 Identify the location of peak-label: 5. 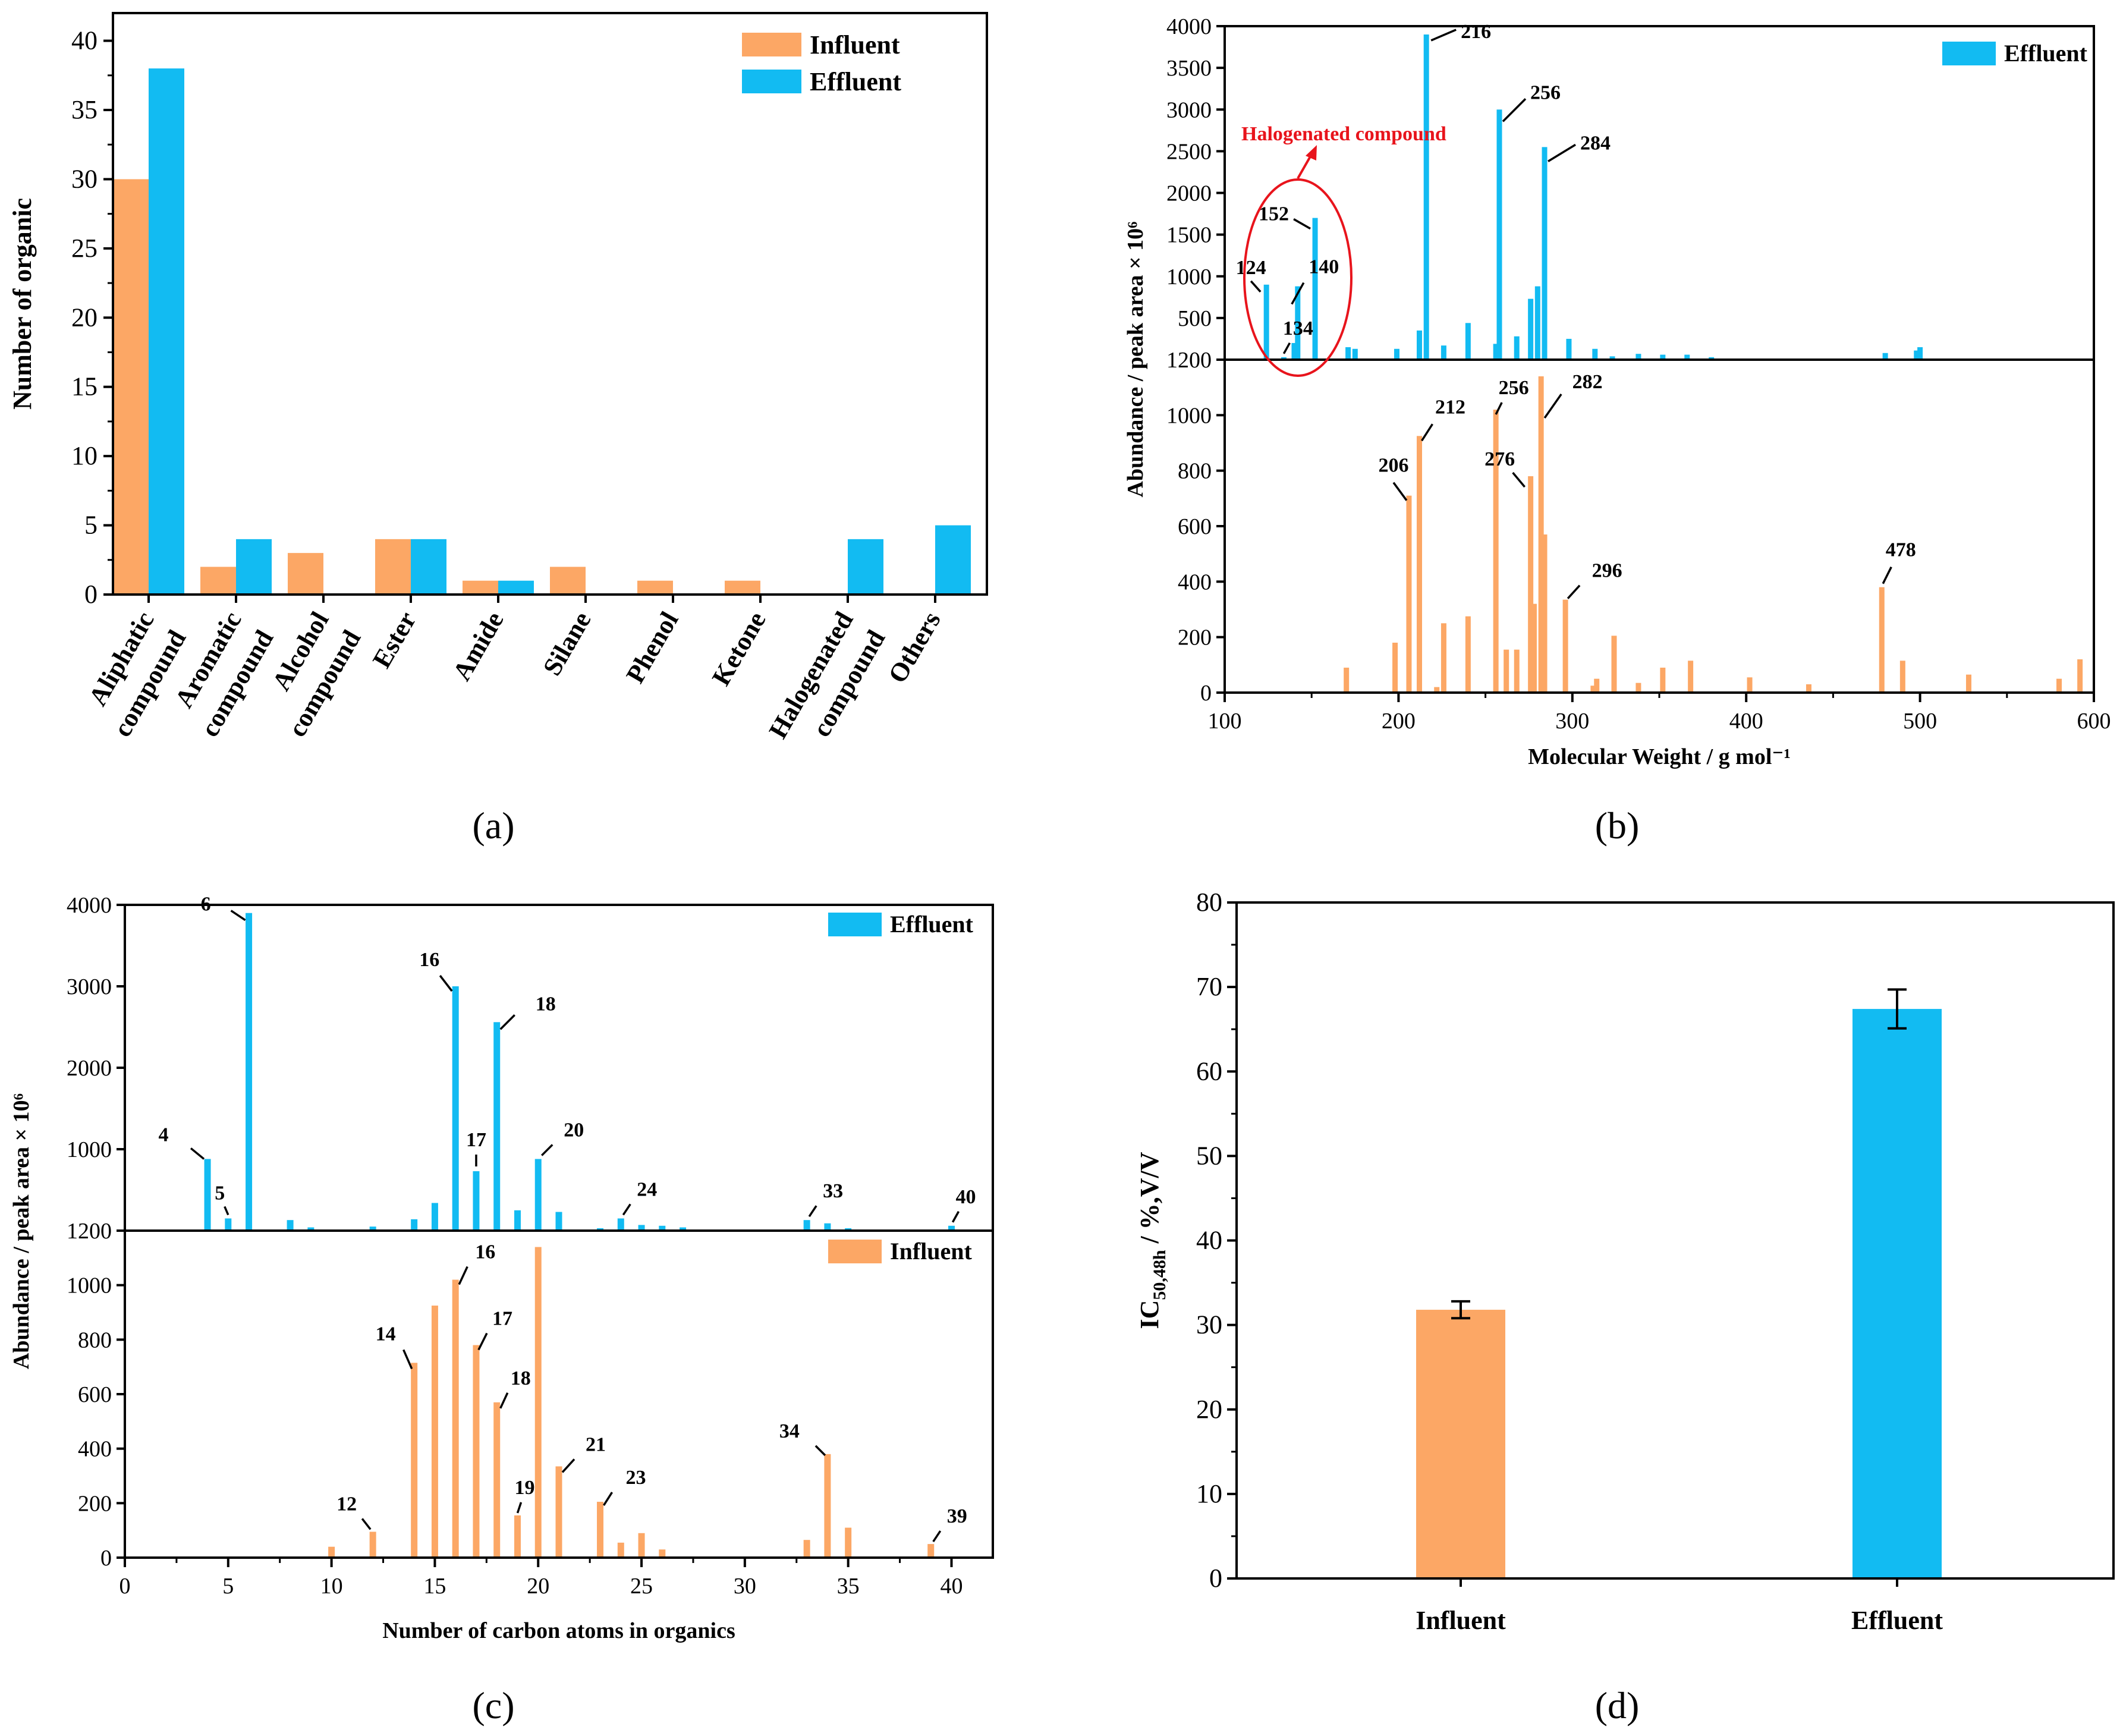
(220, 1193).